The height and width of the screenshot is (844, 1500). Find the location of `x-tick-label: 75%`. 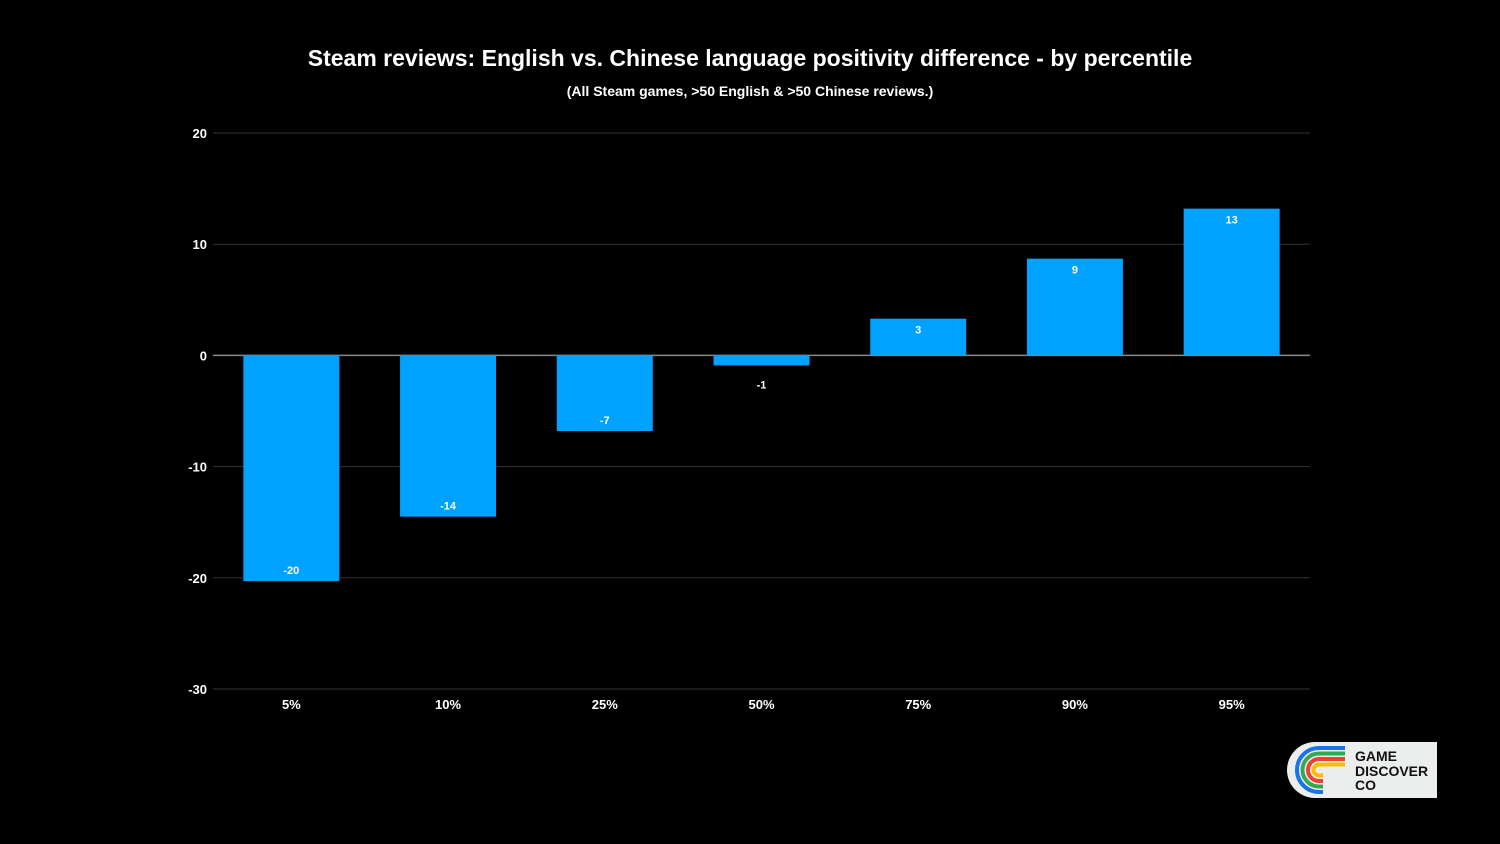

x-tick-label: 75% is located at coordinates (918, 704).